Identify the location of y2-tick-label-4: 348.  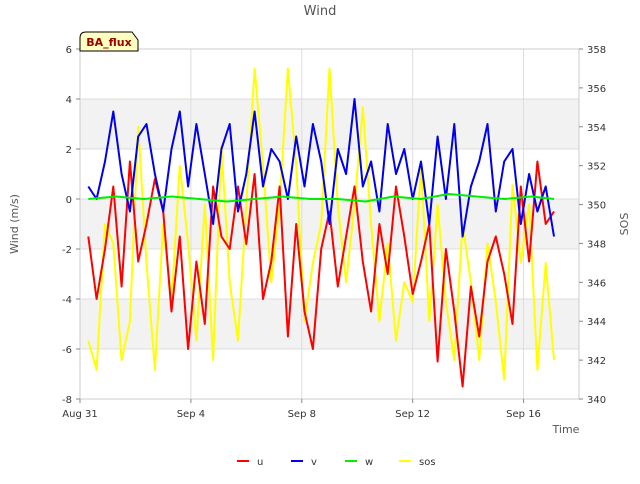
(596, 244).